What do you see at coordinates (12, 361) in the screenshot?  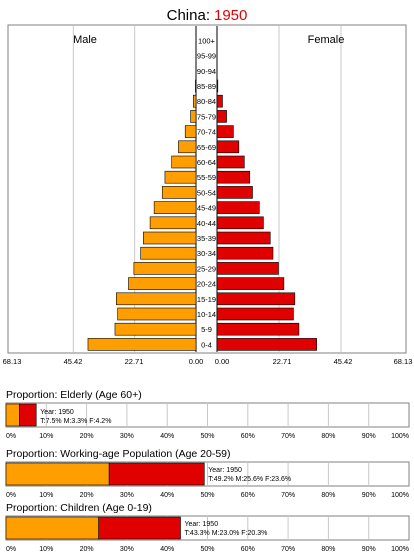 I see `male-tick-label: 68.13` at bounding box center [12, 361].